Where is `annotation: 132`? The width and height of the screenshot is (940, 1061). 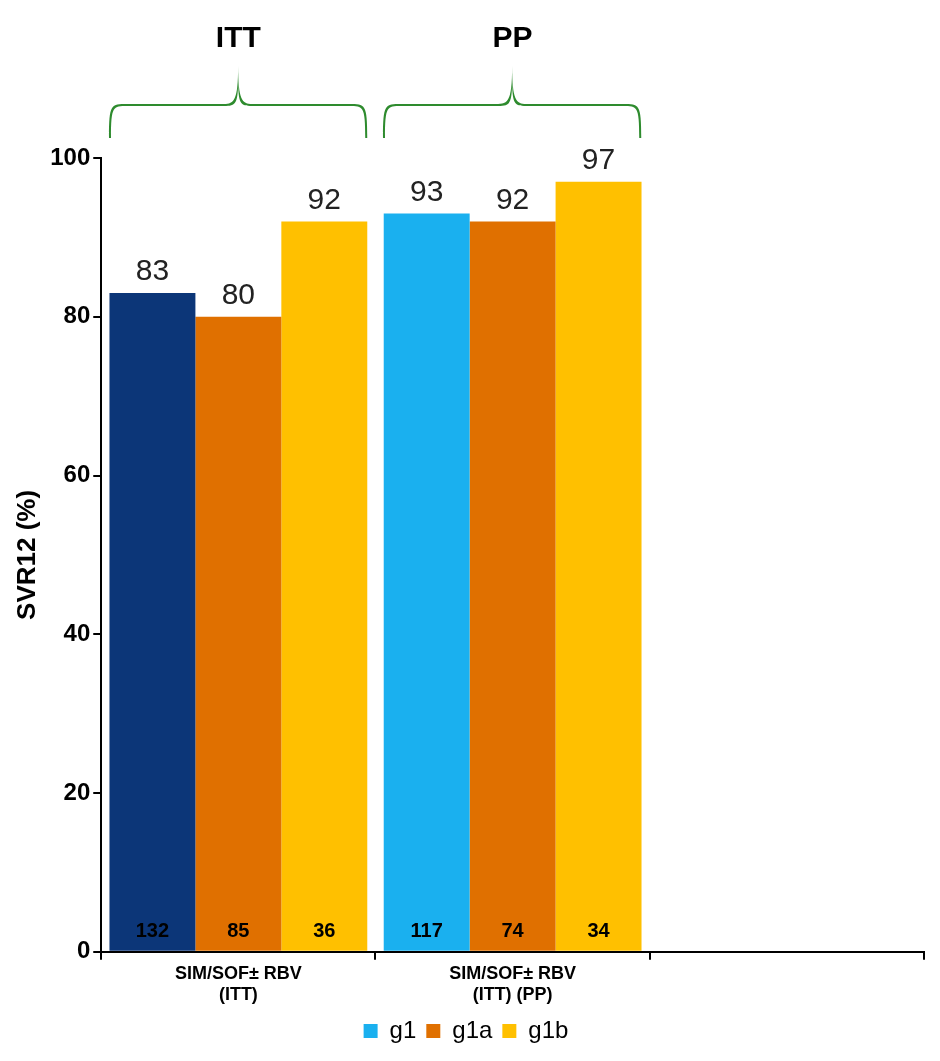 annotation: 132 is located at coordinates (152, 930).